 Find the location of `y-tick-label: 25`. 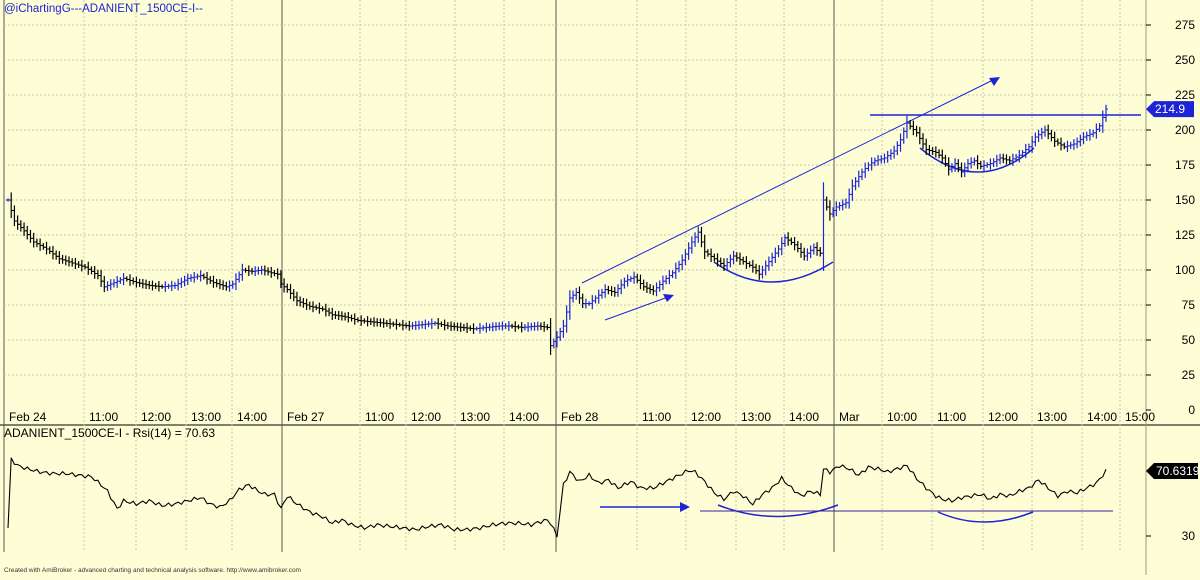

y-tick-label: 25 is located at coordinates (1189, 375).